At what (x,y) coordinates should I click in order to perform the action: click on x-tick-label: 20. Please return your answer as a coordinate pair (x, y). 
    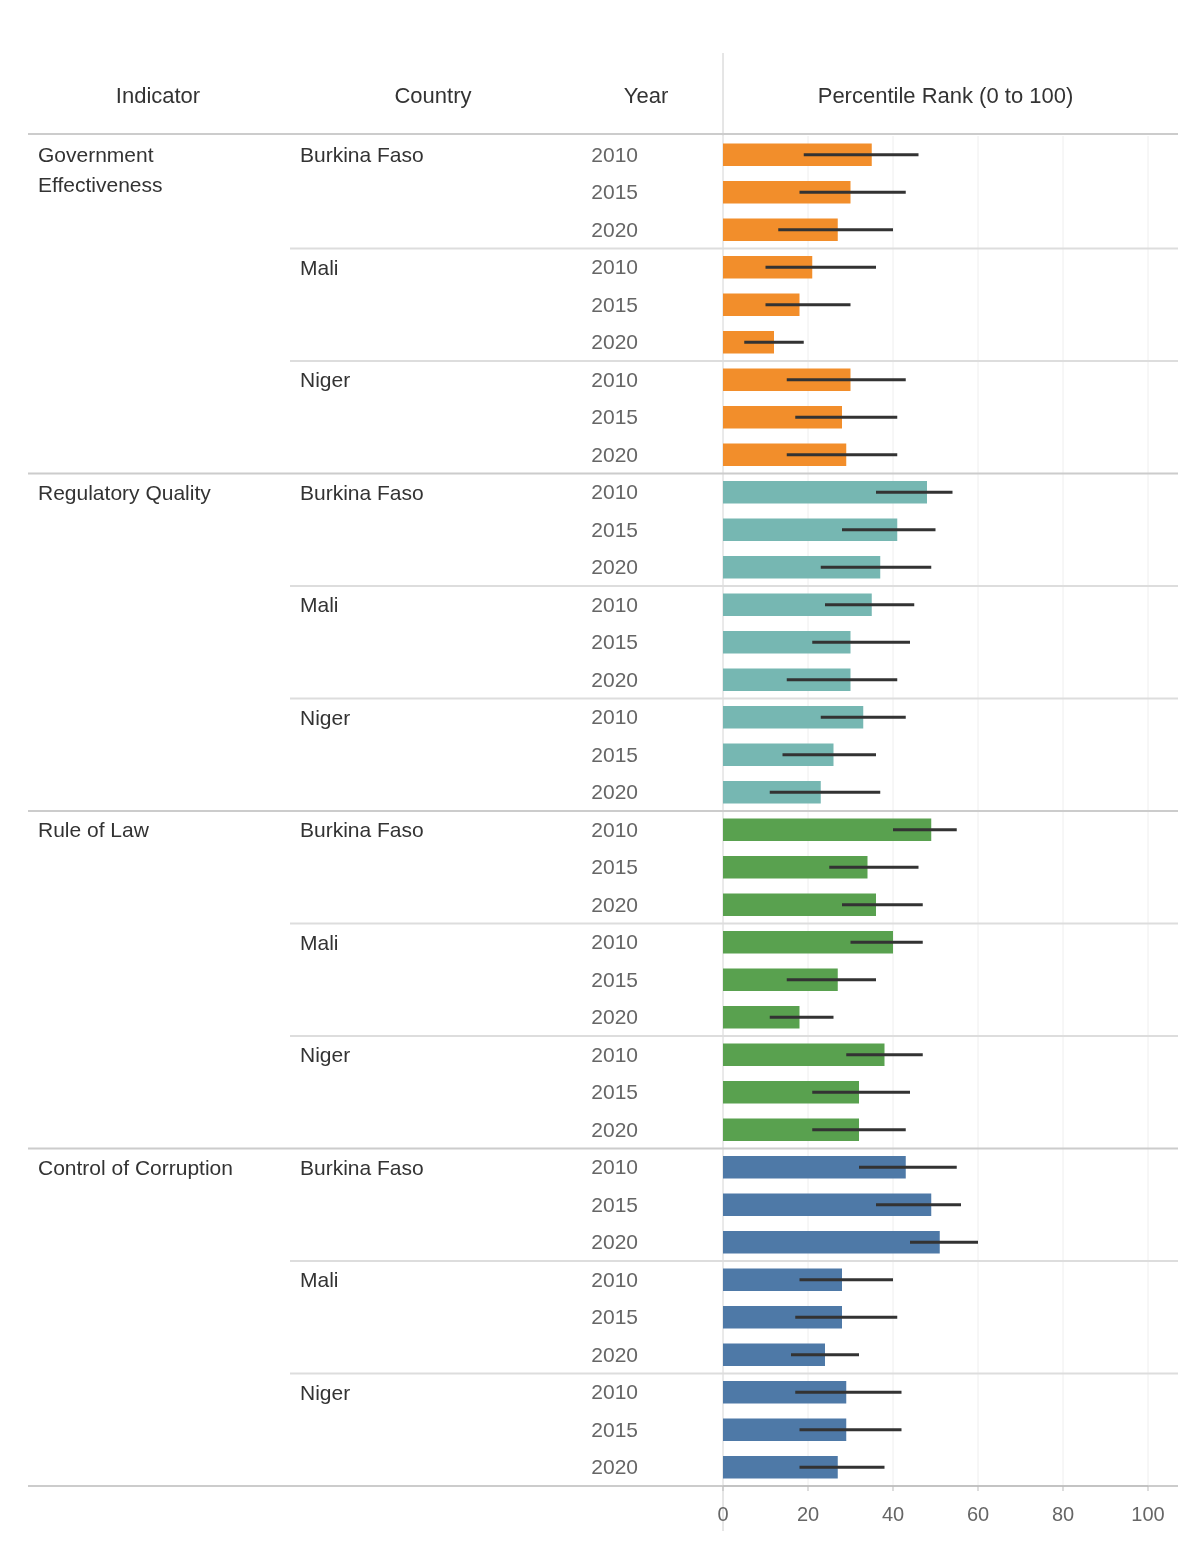
    Looking at the image, I should click on (808, 1514).